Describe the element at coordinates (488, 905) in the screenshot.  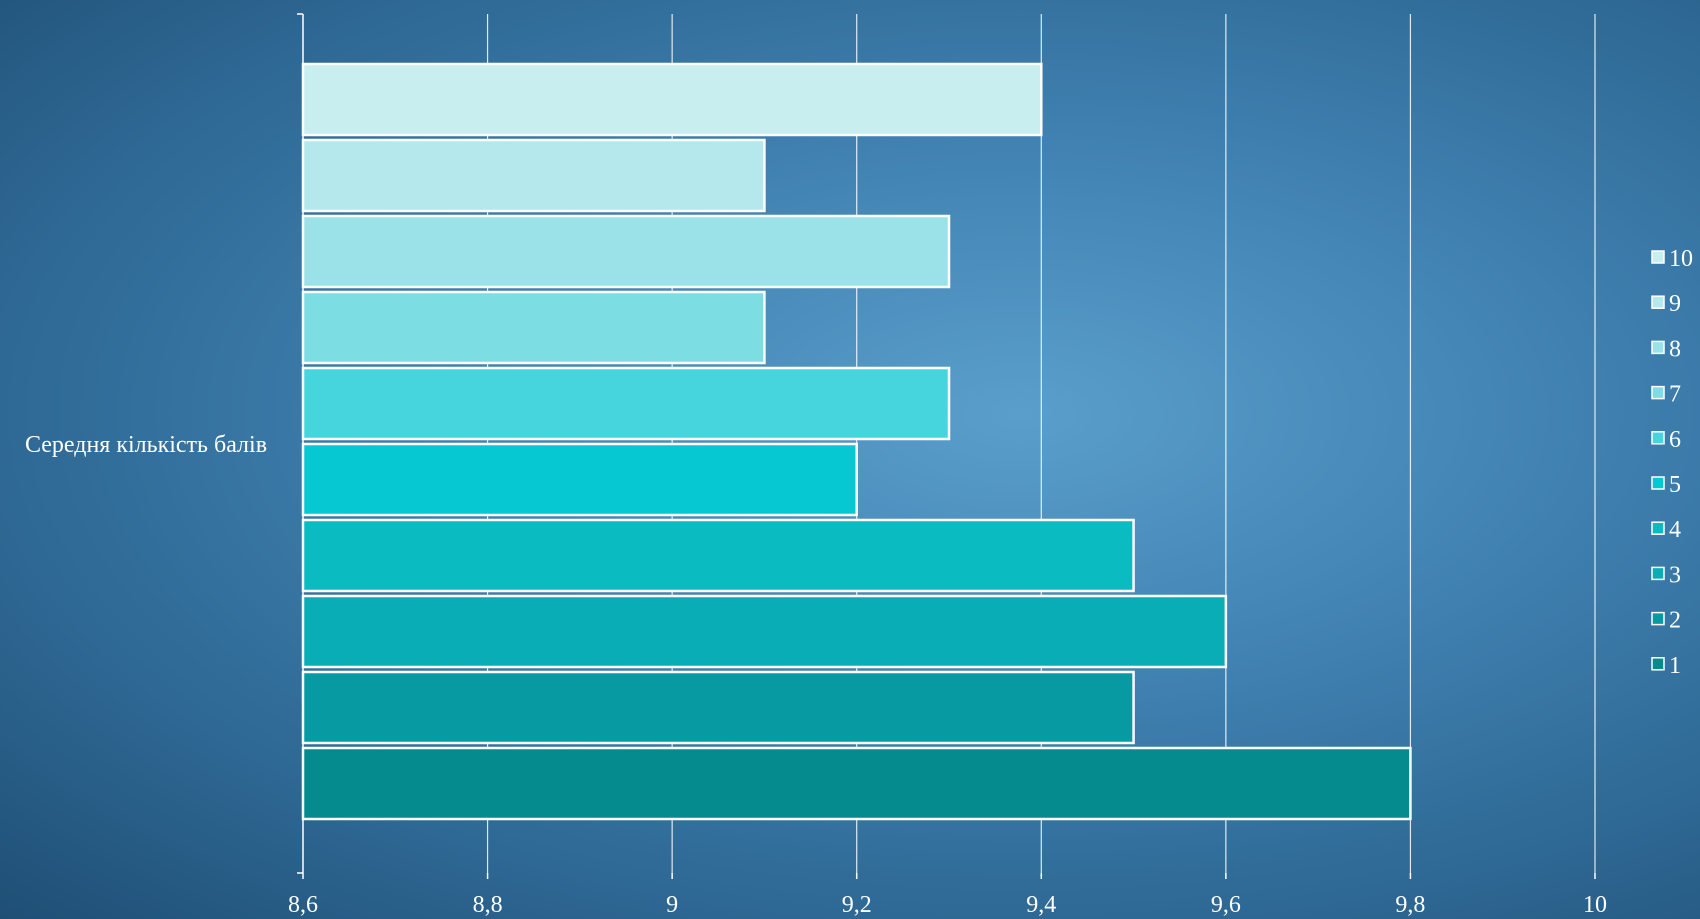
I see `x-tick-label: 8,8` at that location.